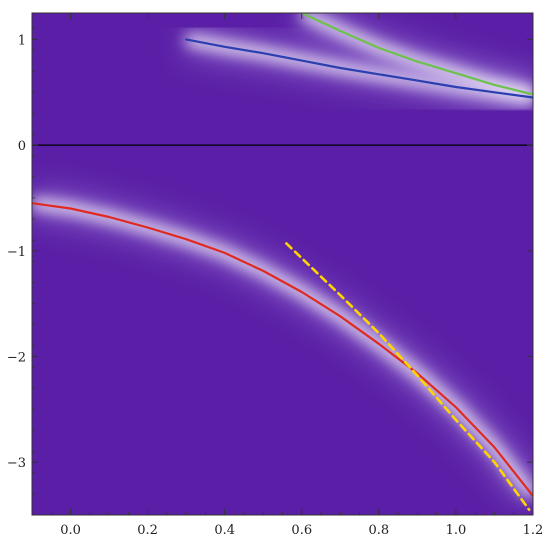 This screenshot has height=545, width=556. What do you see at coordinates (22, 146) in the screenshot?
I see `y-tick-label: 0` at bounding box center [22, 146].